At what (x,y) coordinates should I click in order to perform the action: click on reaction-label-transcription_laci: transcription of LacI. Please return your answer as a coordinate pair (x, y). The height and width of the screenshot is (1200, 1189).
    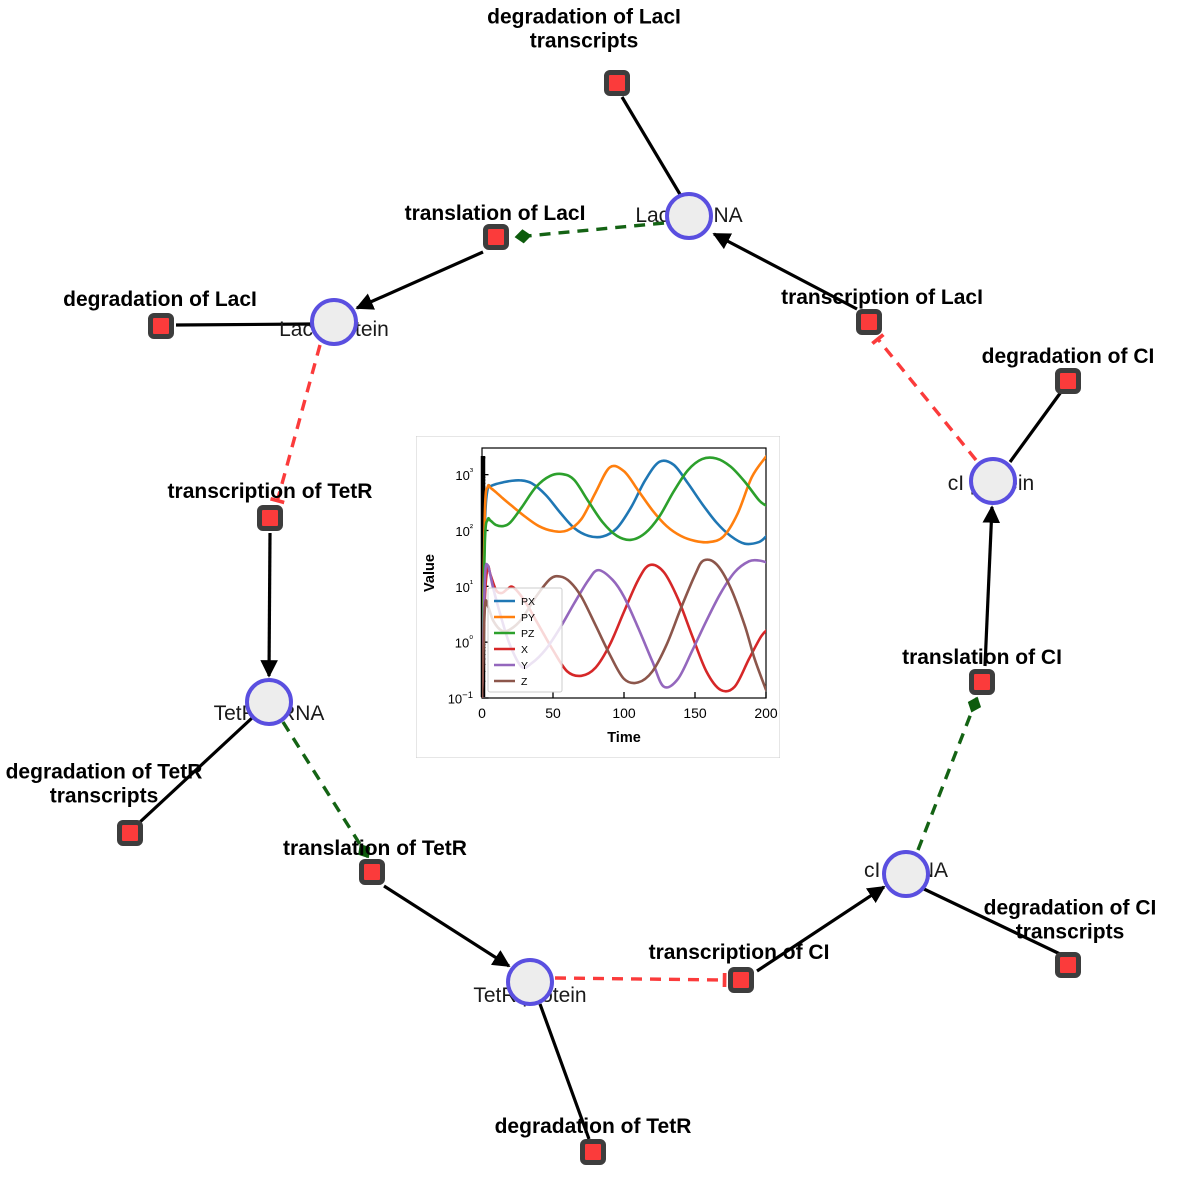
    Looking at the image, I should click on (882, 298).